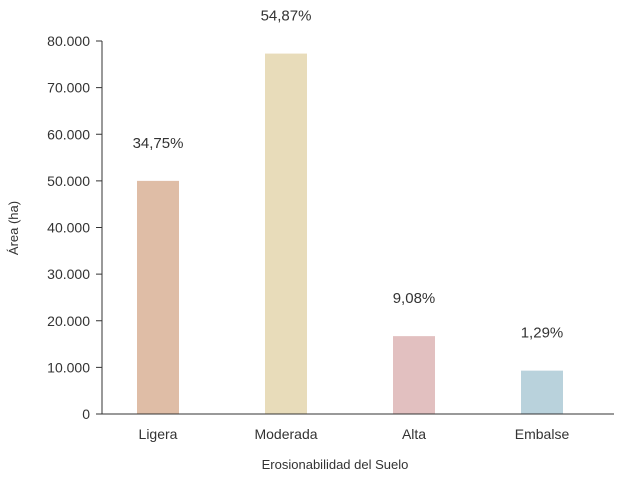  Describe the element at coordinates (286, 234) in the screenshot. I see `bar-moderada` at that location.